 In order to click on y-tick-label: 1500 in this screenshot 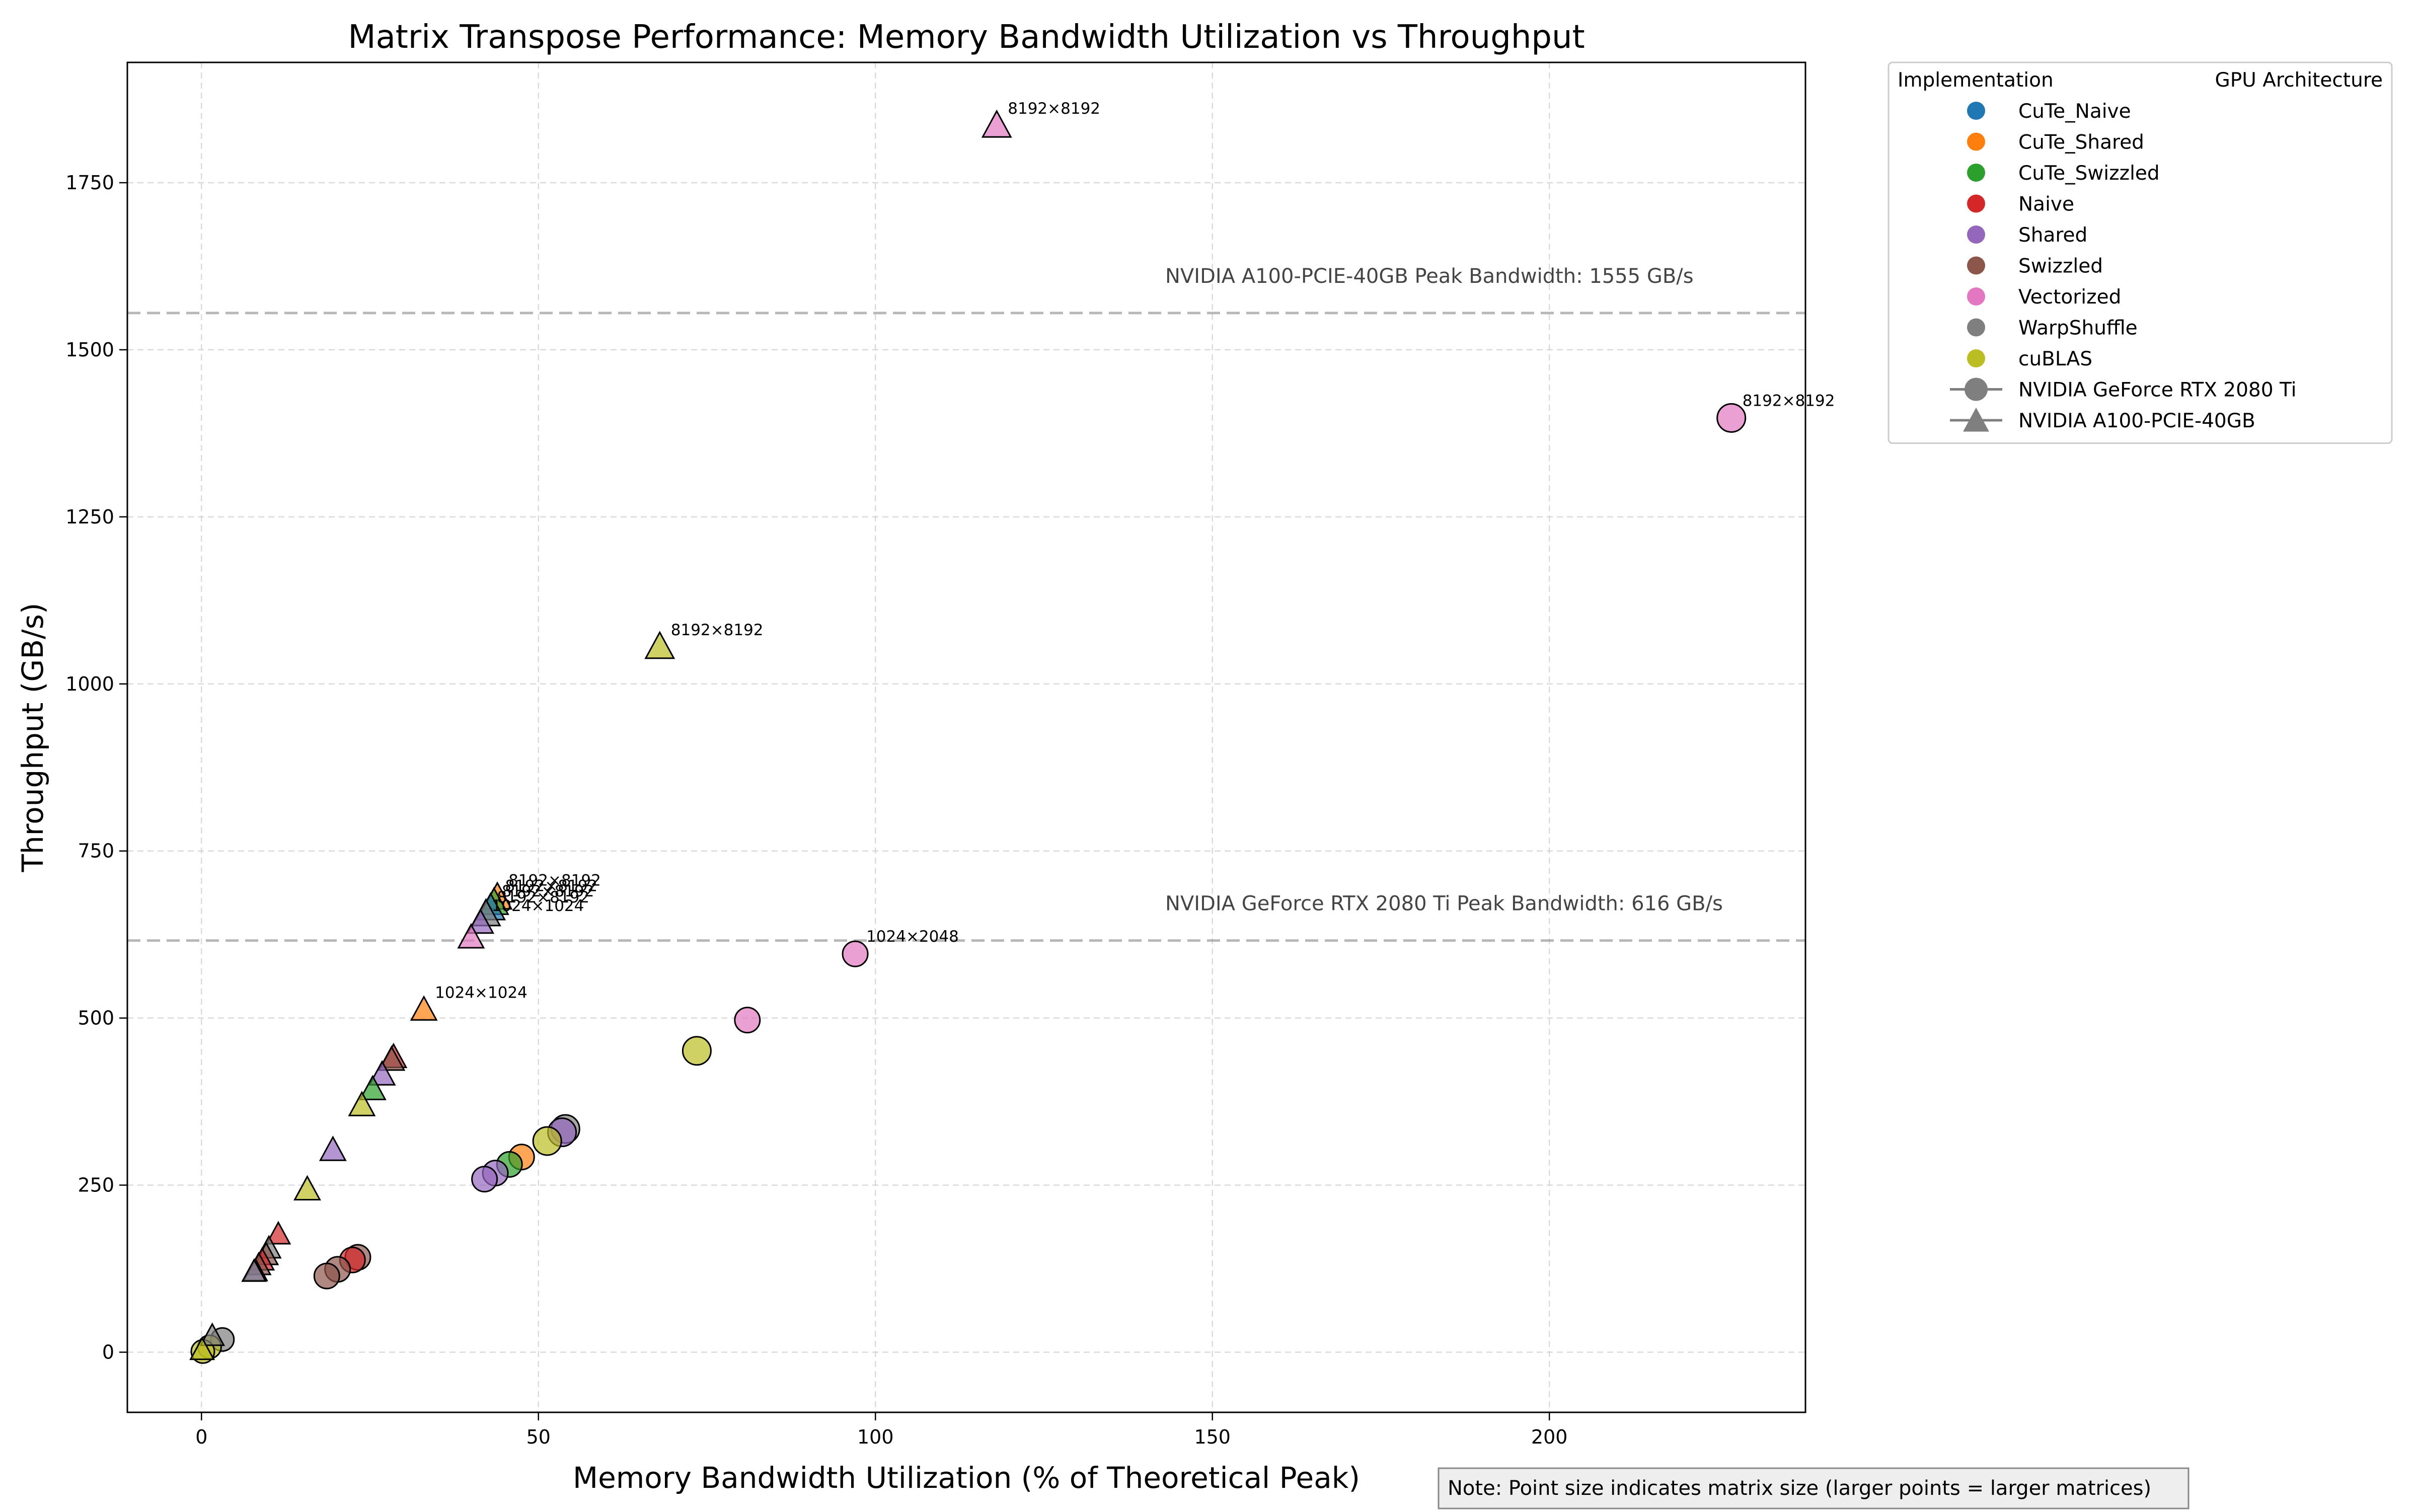, I will do `click(89, 350)`.